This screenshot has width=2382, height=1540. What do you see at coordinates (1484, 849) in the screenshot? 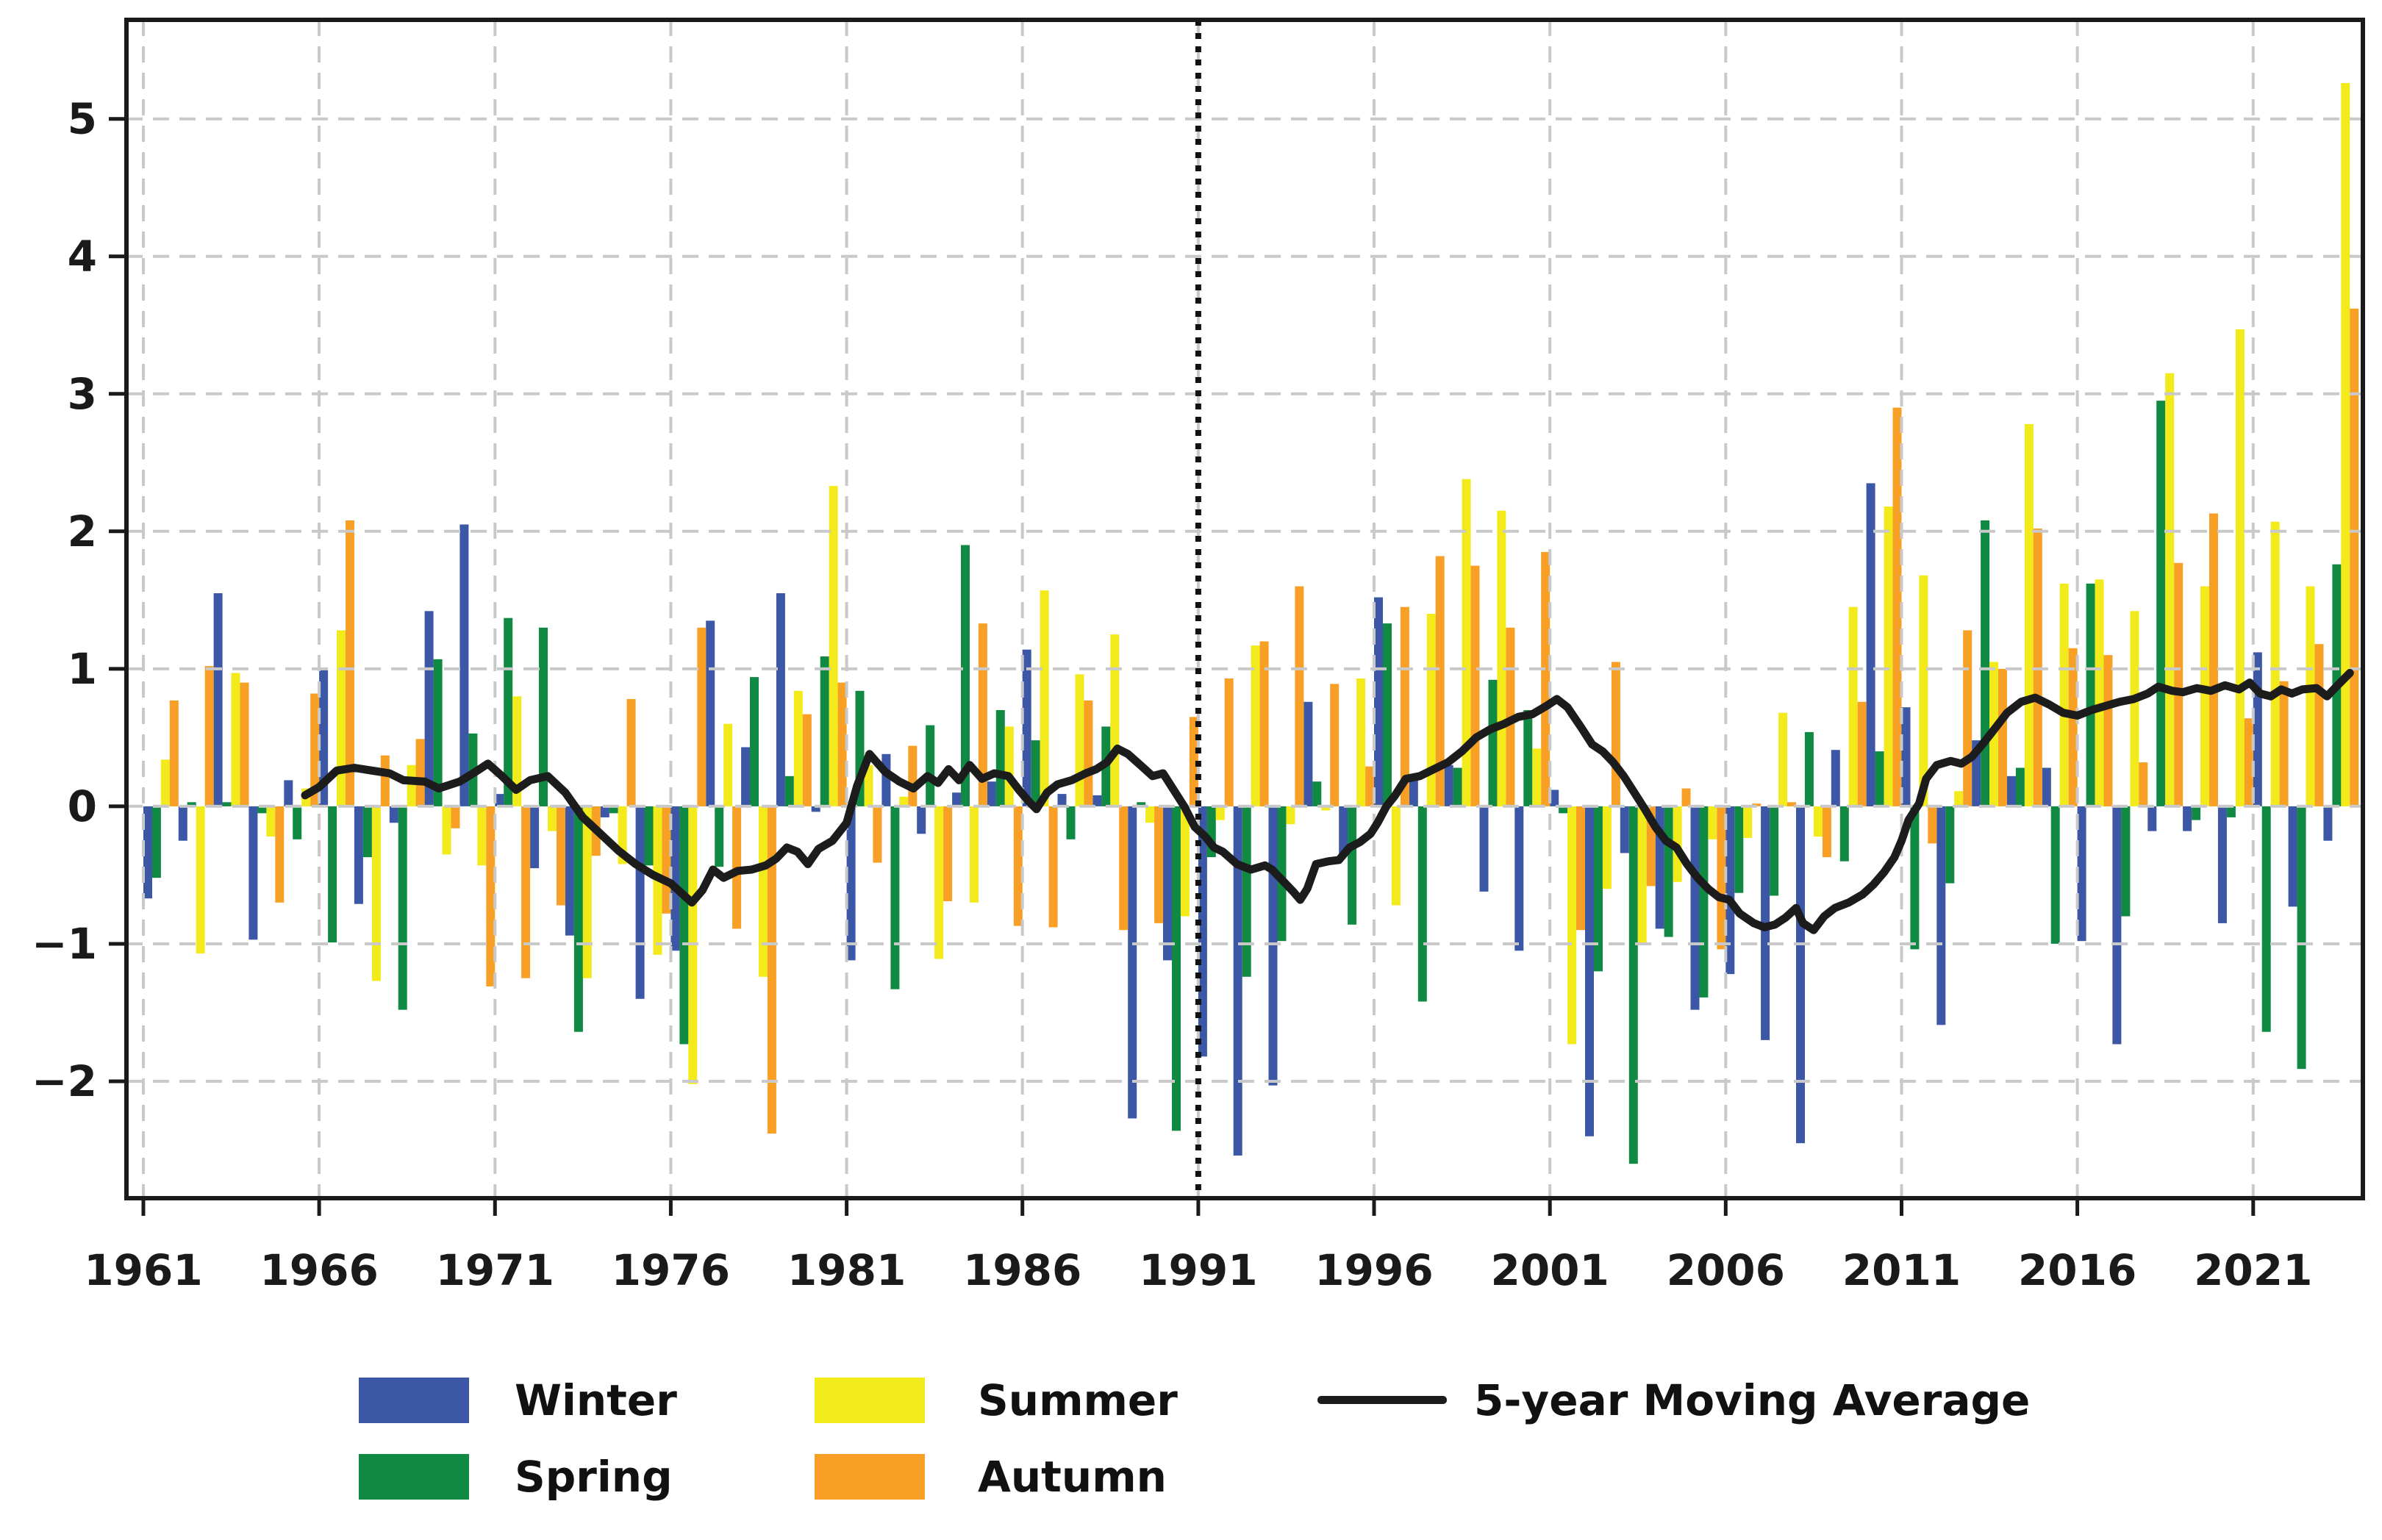
I see `bar-winter-1999` at bounding box center [1484, 849].